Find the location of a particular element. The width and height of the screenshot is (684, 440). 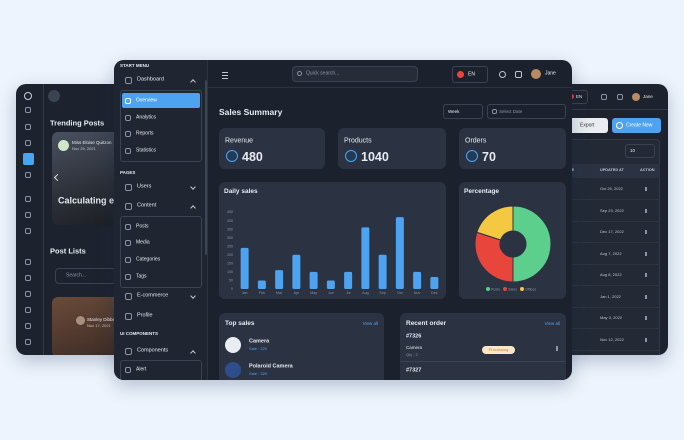

y-tick-label: 450 is located at coordinates (230, 212).